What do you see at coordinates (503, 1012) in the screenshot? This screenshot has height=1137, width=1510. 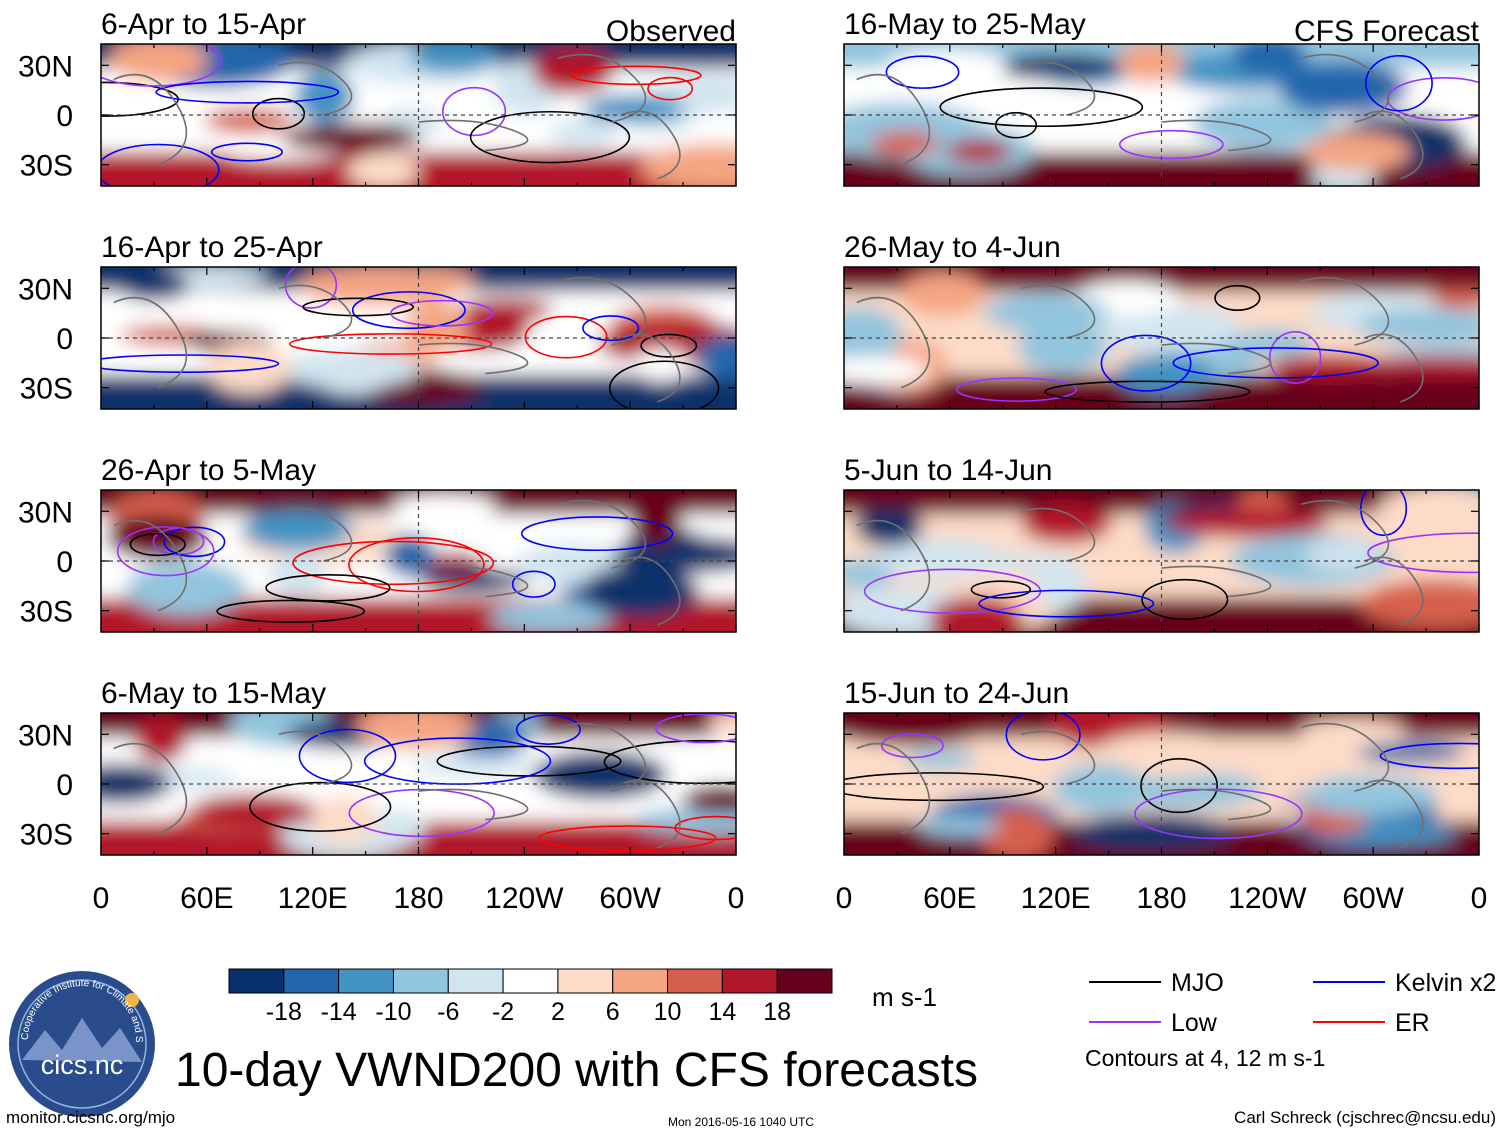 I see `colorbar-tick-label: -2` at bounding box center [503, 1012].